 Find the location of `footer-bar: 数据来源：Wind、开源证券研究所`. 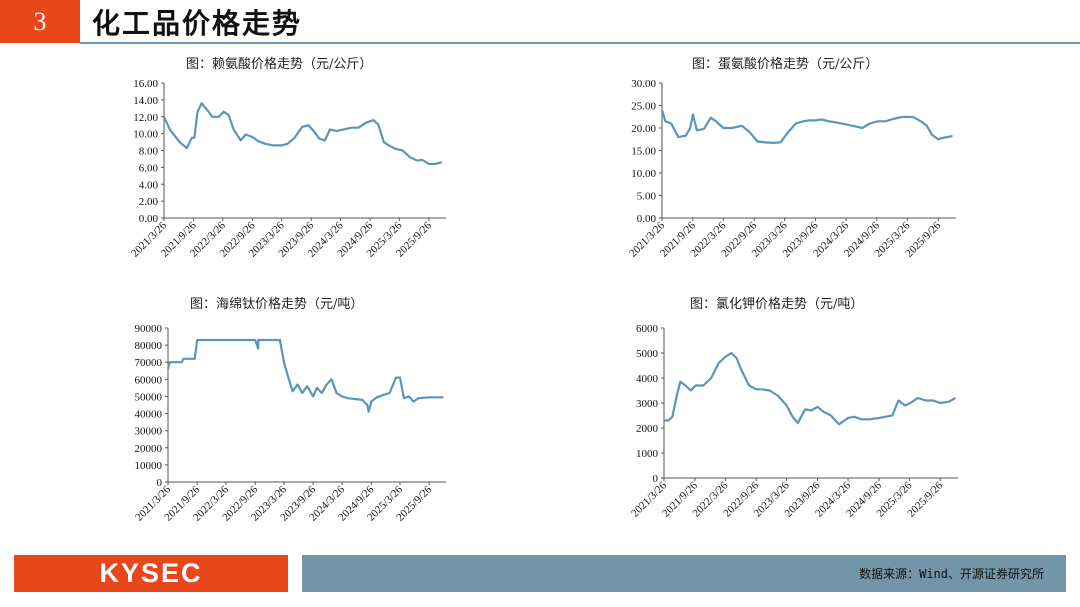

footer-bar: 数据来源：Wind、开源证券研究所 is located at coordinates (684, 573).